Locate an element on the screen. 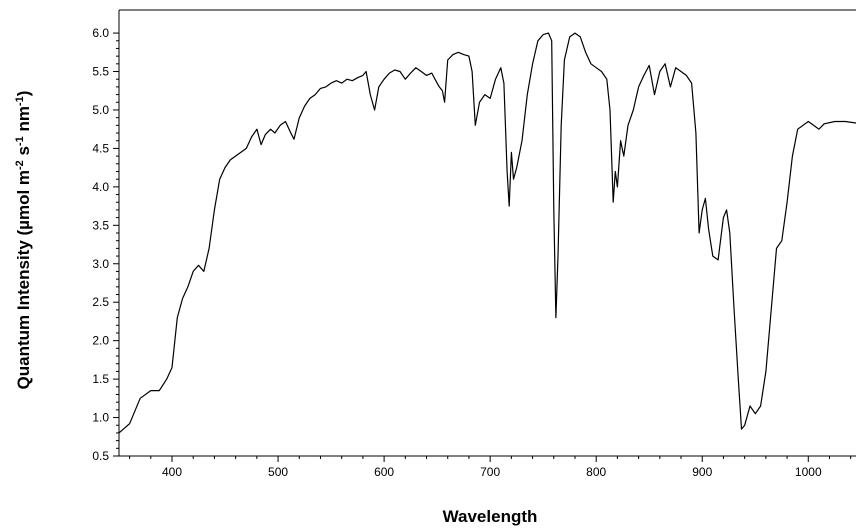 Image resolution: width=856 pixels, height=532 pixels. y-tick-label: 0.5 is located at coordinates (100, 456).